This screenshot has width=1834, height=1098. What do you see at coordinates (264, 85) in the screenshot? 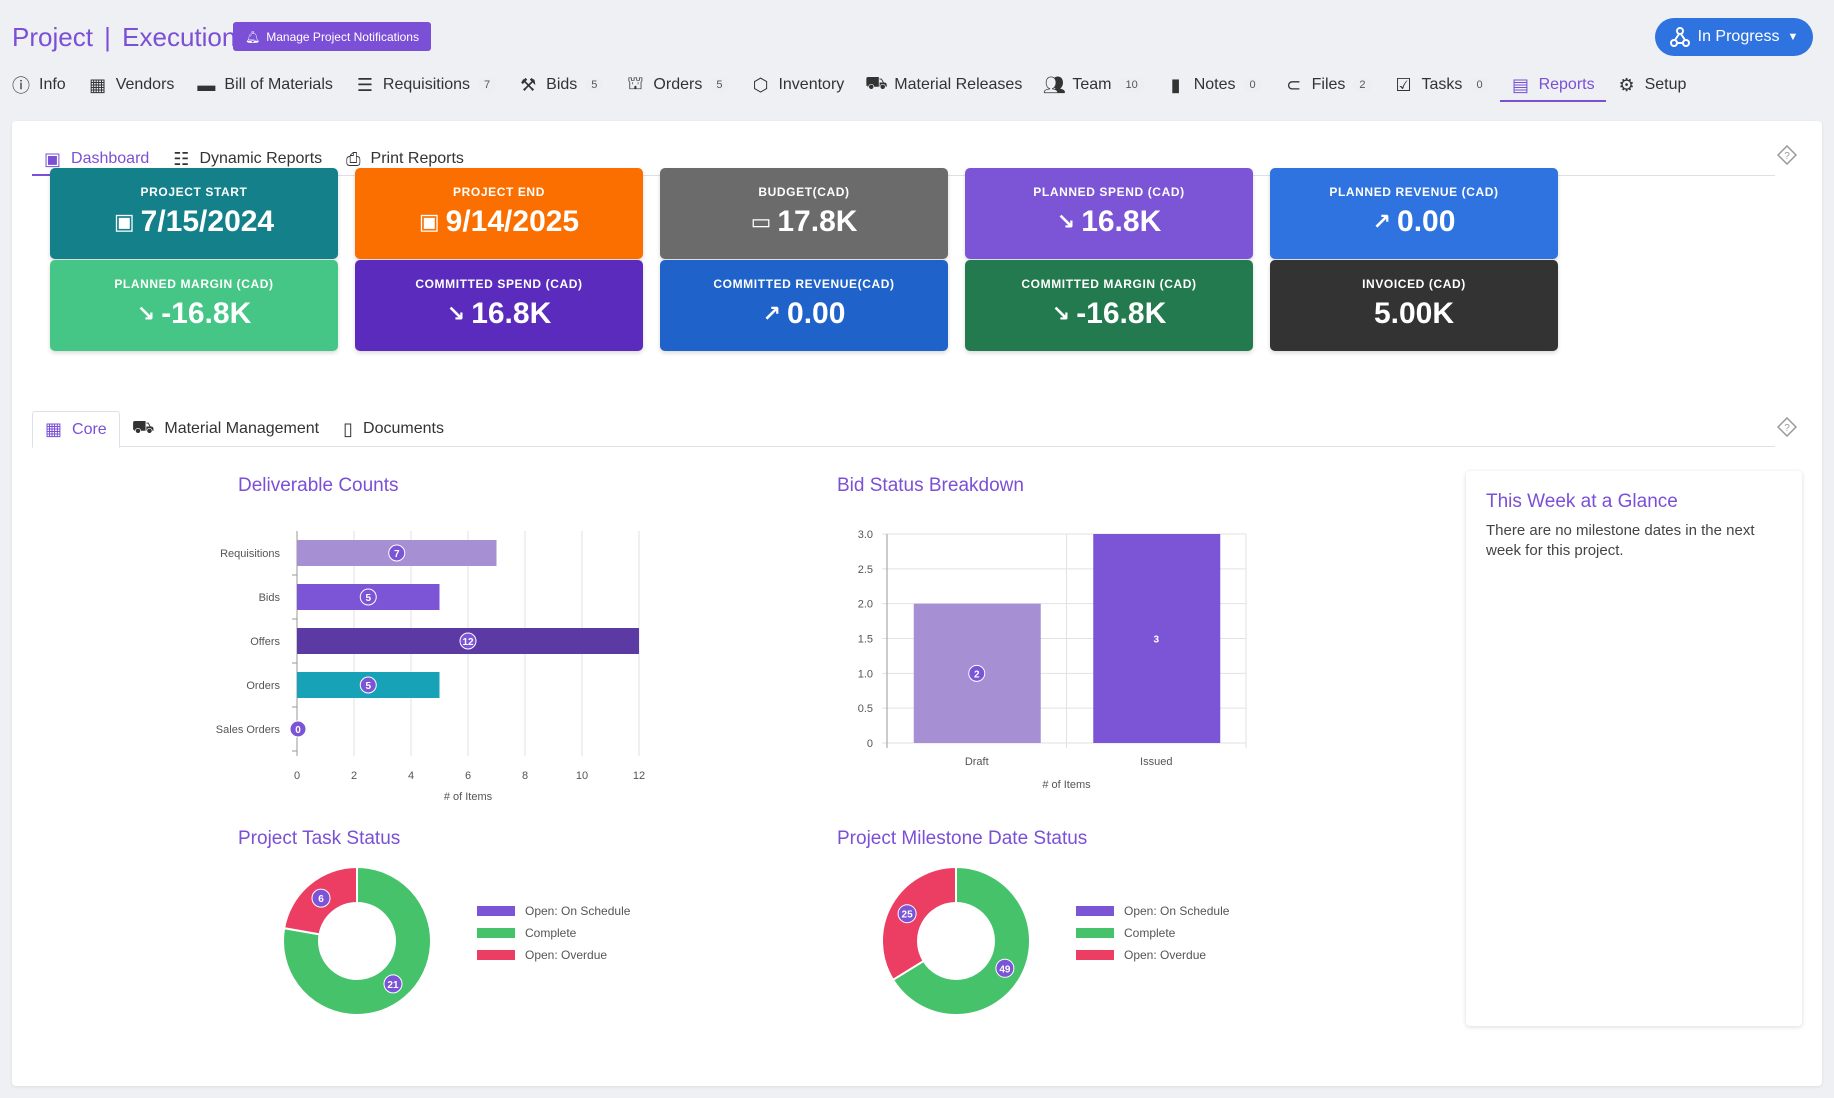
I see `nav-tab-bill-of-materials: ▬ Bill of Materials` at bounding box center [264, 85].